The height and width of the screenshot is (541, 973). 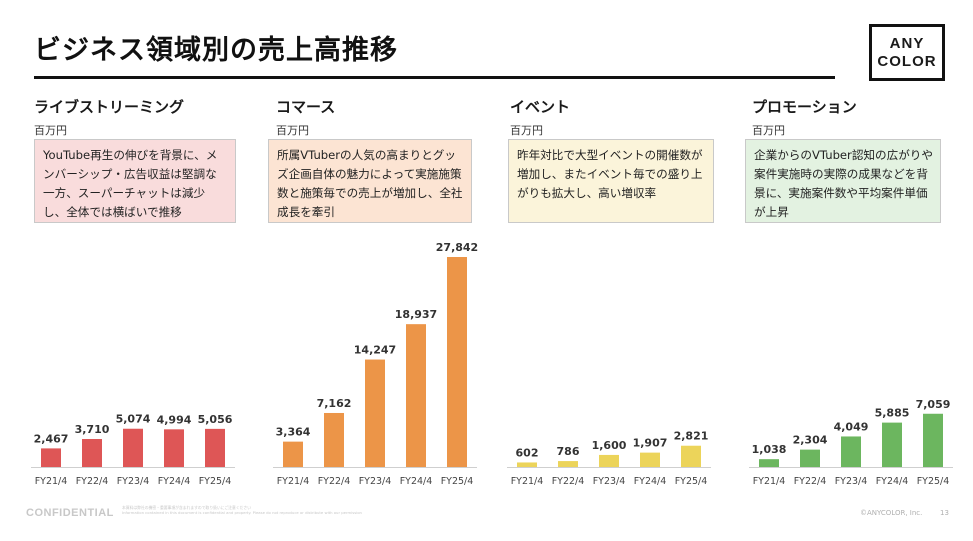 What do you see at coordinates (892, 413) in the screenshot?
I see `data-label: 5,885` at bounding box center [892, 413].